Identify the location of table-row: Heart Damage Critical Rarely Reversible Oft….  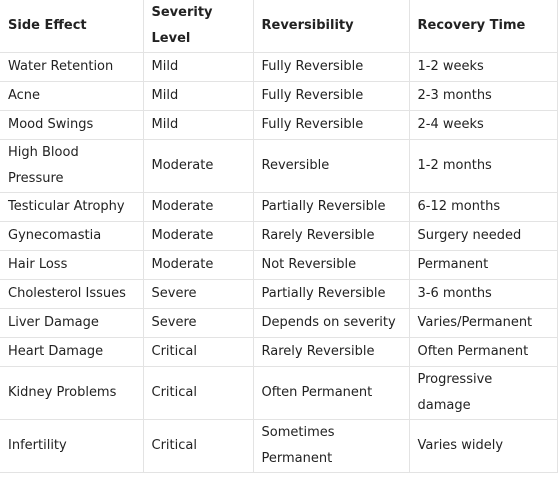
(279, 352).